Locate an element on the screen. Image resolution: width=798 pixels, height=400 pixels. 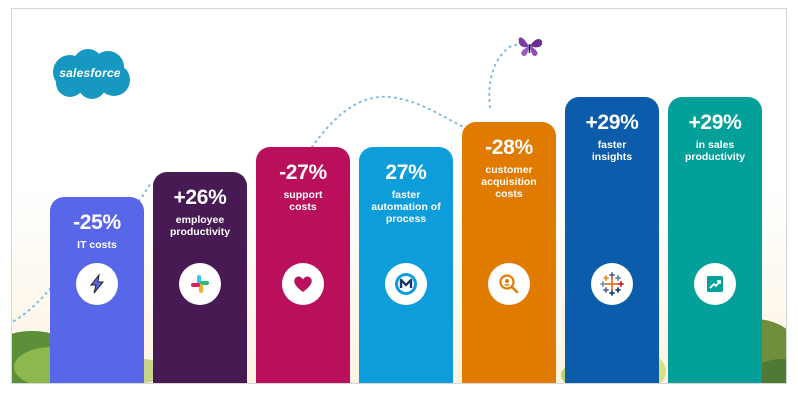
lightning-icon is located at coordinates (97, 284).